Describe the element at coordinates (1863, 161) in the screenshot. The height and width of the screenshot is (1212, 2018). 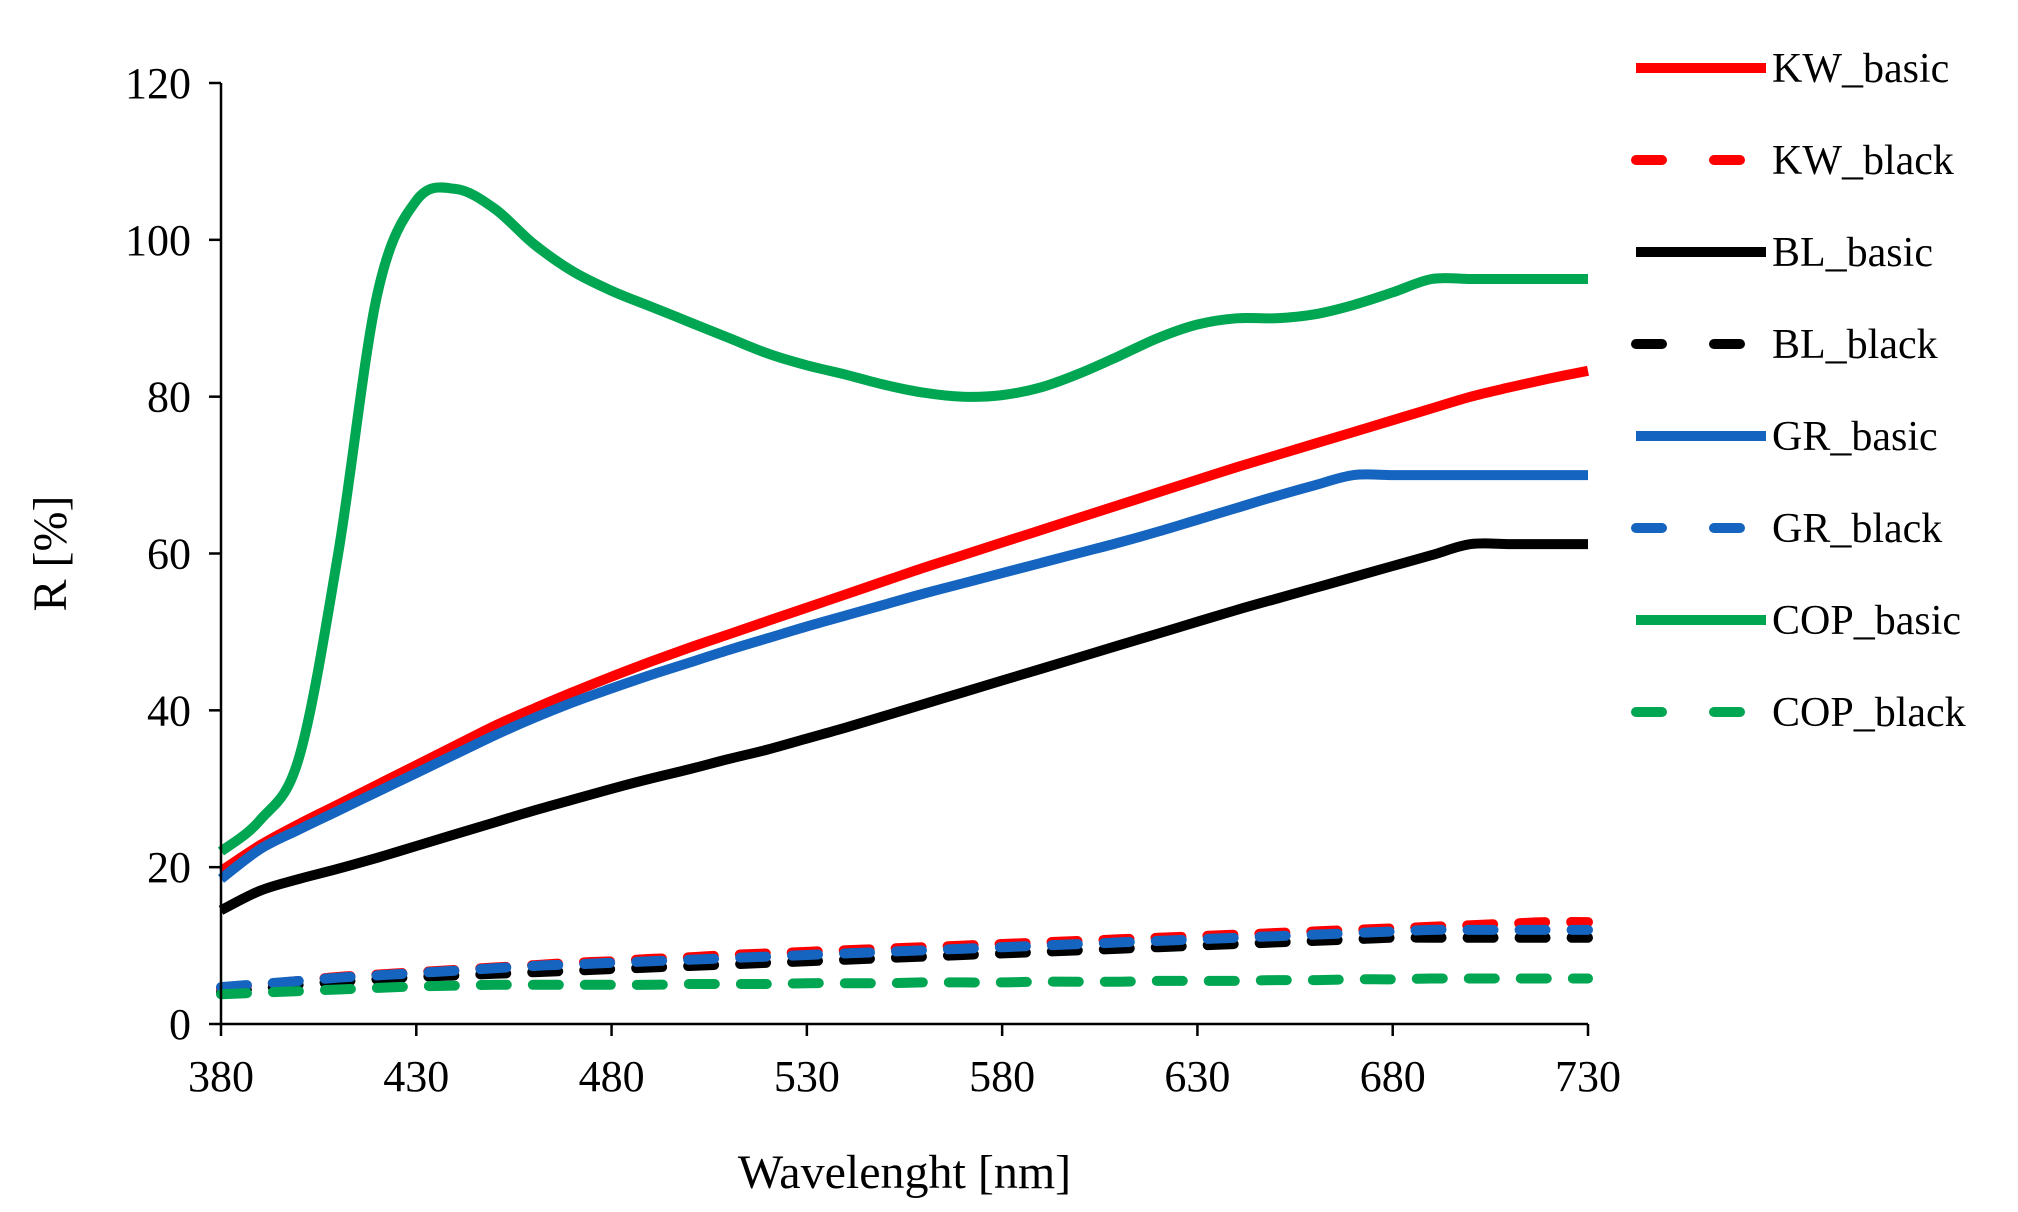
I see `legend-label: KW_black` at that location.